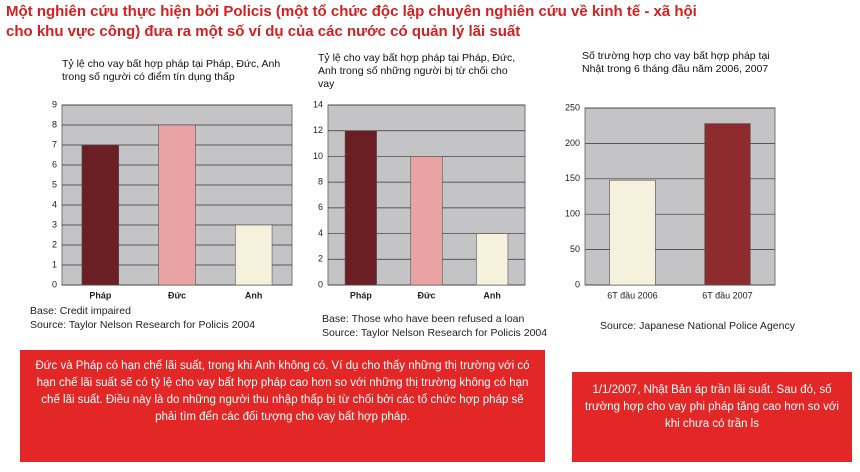 The width and height of the screenshot is (860, 472). What do you see at coordinates (572, 107) in the screenshot?
I see `y-tick-label: 250` at bounding box center [572, 107].